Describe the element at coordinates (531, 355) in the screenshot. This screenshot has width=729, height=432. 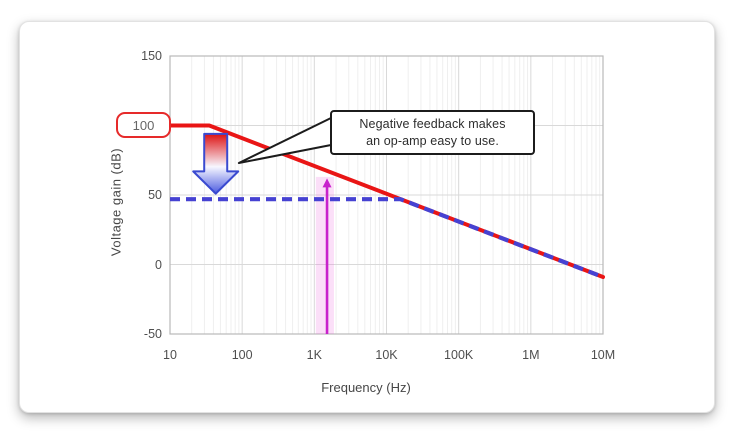
I see `x-tick-label: 1M` at that location.